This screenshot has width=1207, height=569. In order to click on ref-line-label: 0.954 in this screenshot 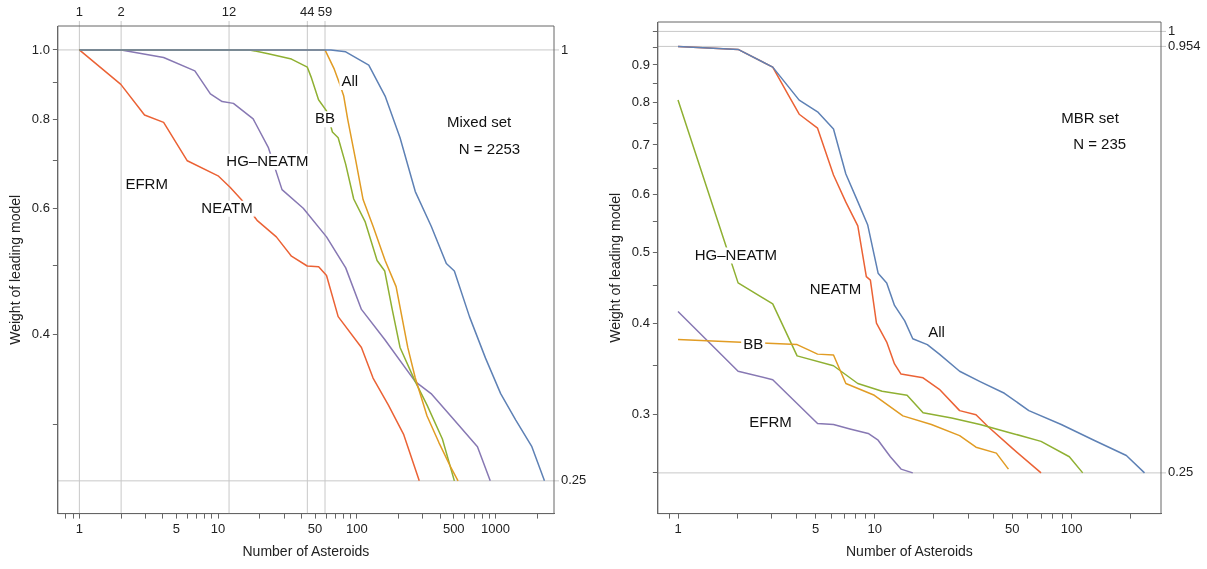, I will do `click(1184, 45)`.